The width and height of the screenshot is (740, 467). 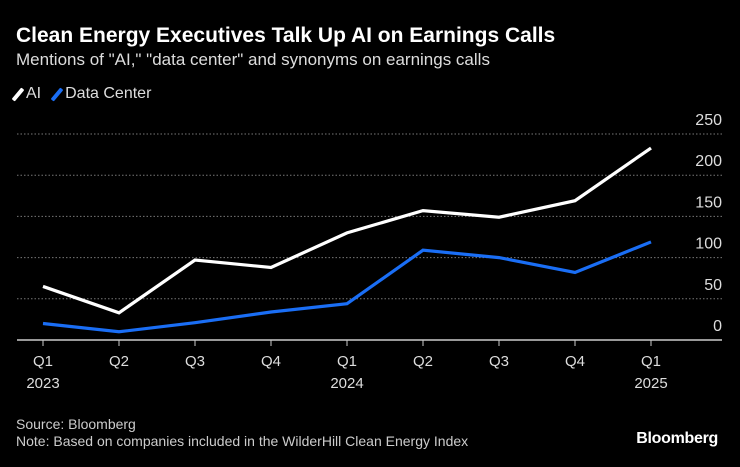 I want to click on y-tick-label: 100, so click(x=708, y=244).